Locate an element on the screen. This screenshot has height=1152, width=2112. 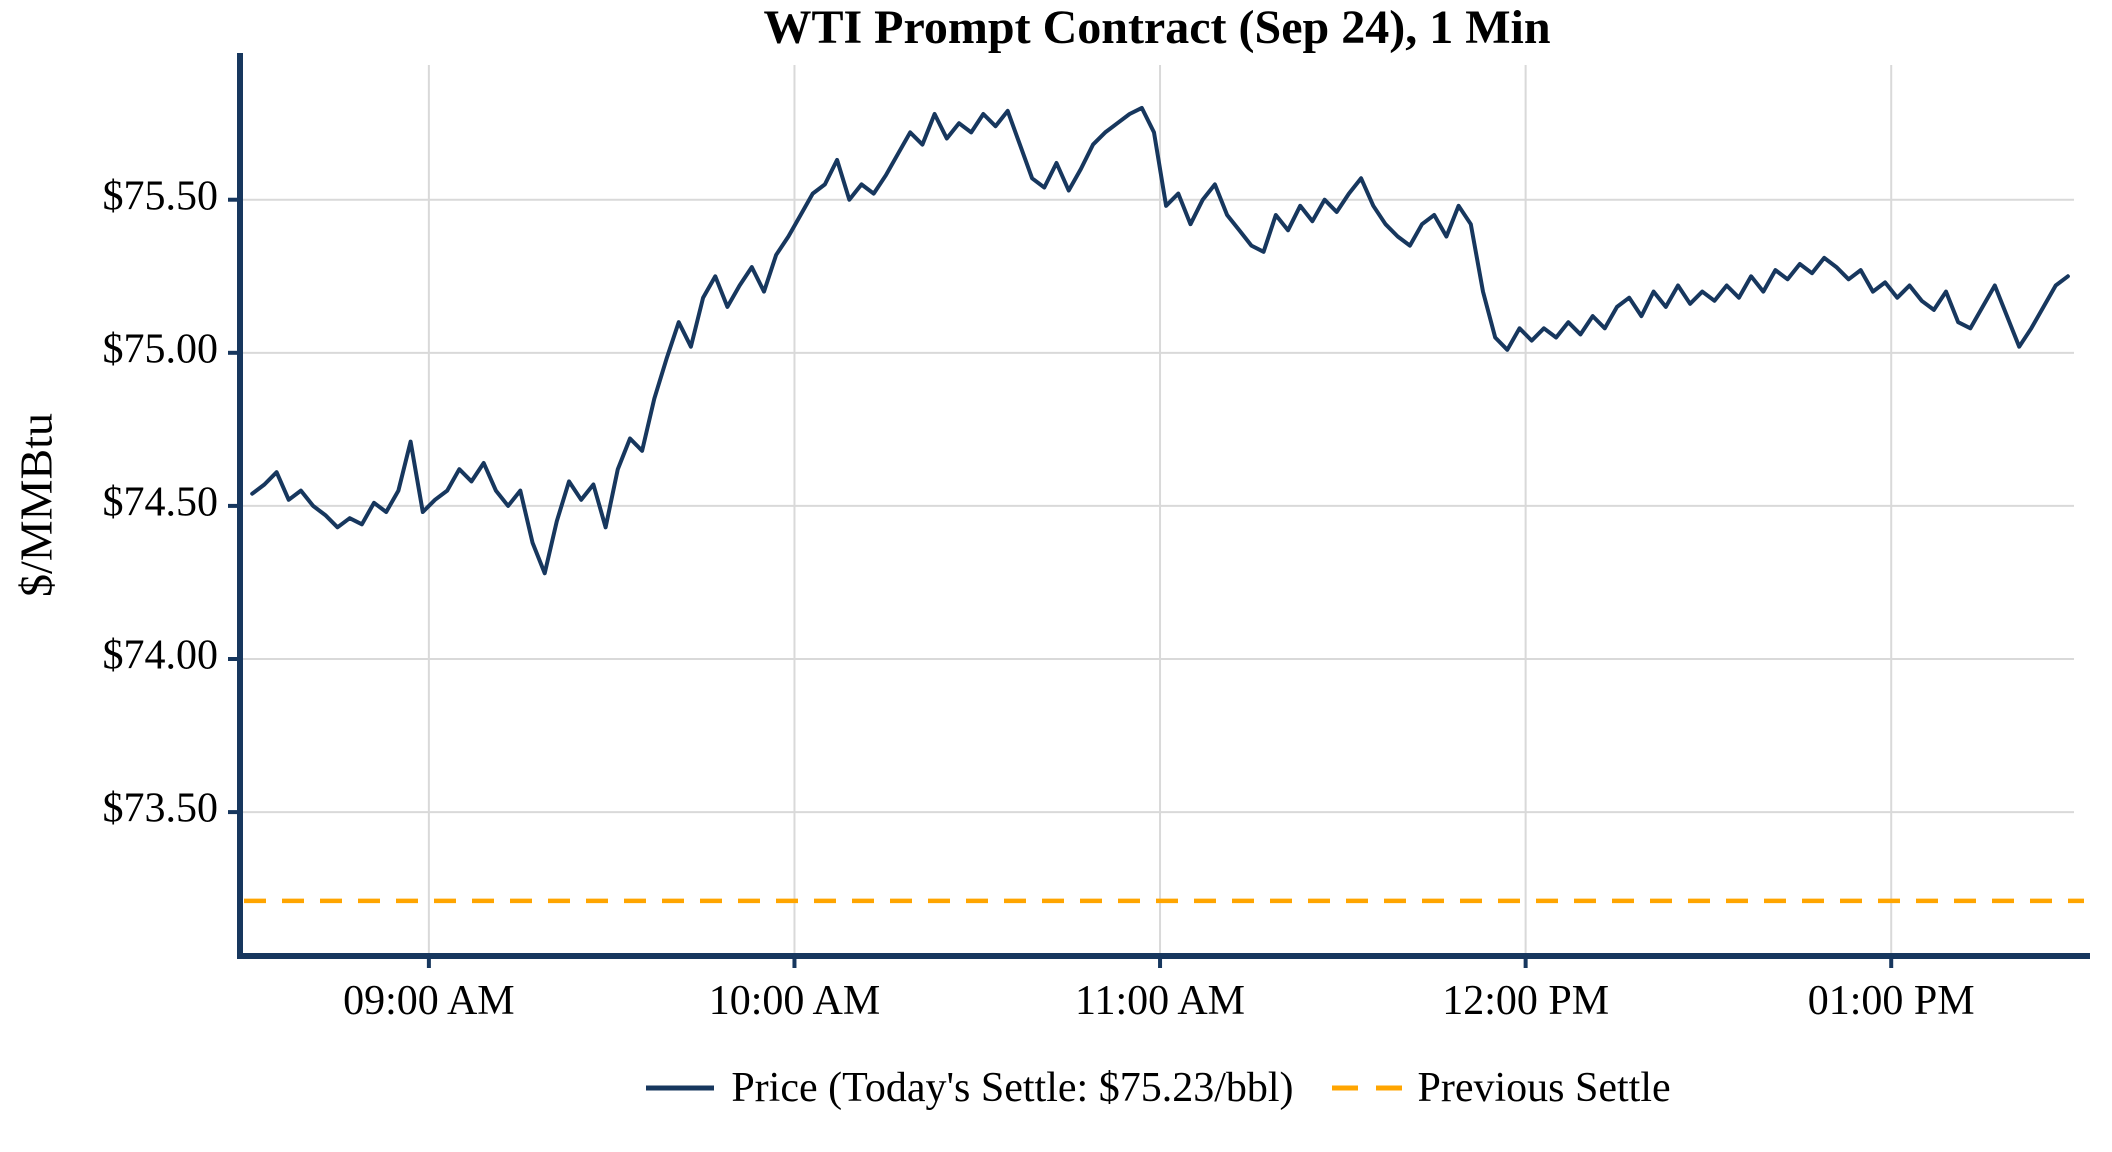
x-tick-label: 12:00 PM is located at coordinates (1525, 1001).